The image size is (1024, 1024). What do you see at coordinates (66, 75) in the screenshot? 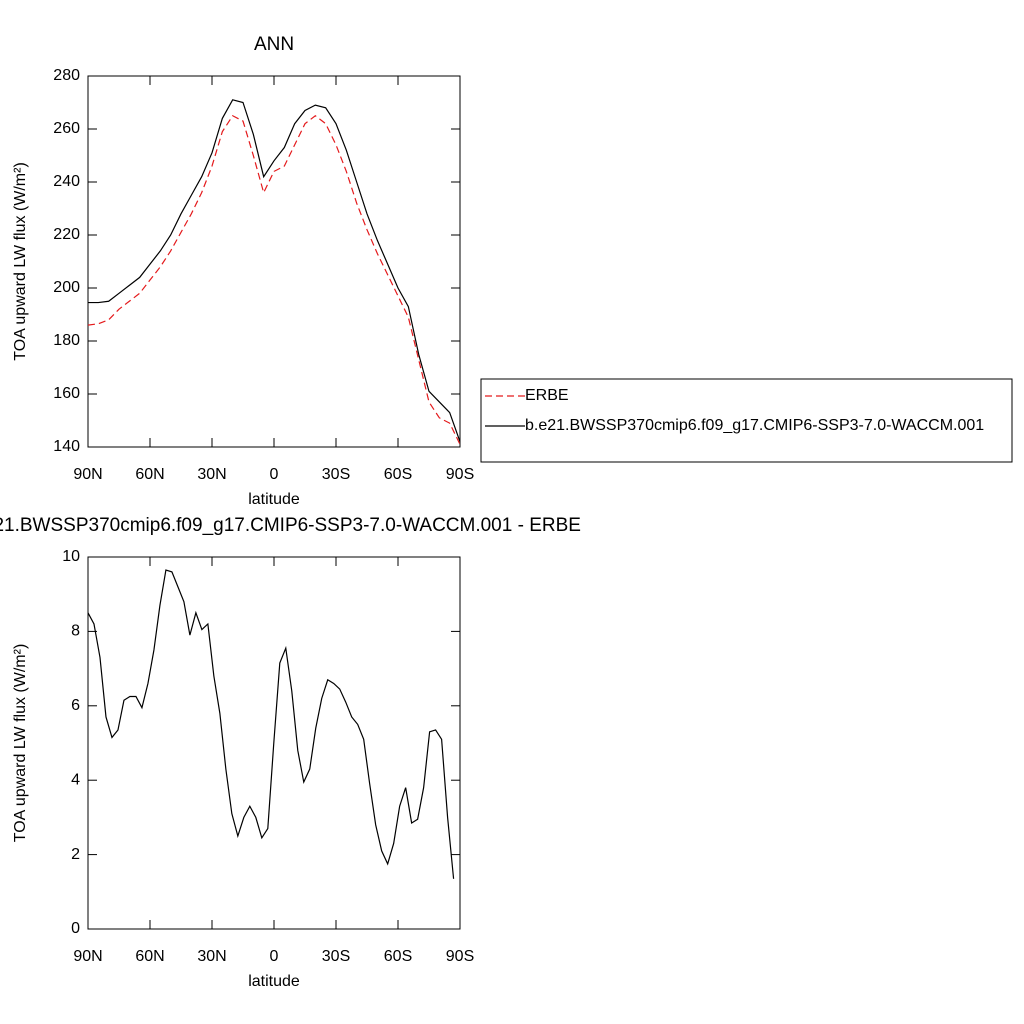
I see `y-tick-label: 280` at bounding box center [66, 75].